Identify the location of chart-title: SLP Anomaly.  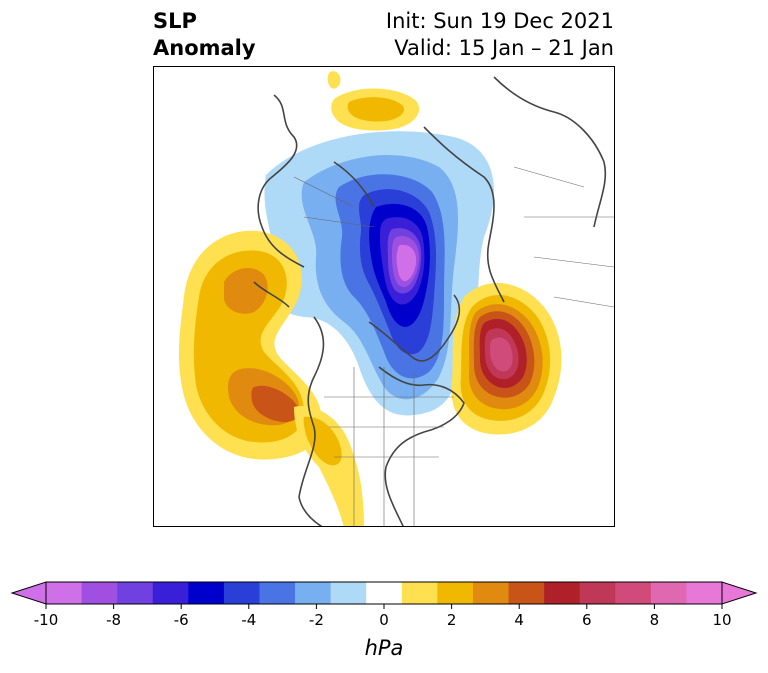
(204, 35).